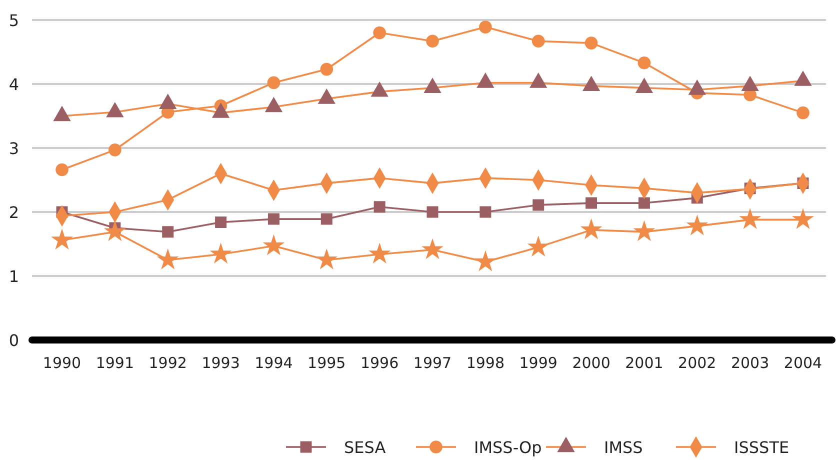 This screenshot has width=836, height=460. I want to click on x-tick-label: 1993, so click(221, 363).